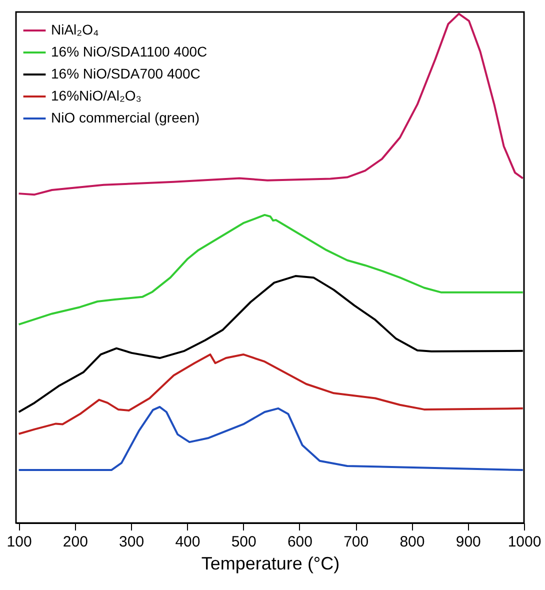 The width and height of the screenshot is (545, 590). Describe the element at coordinates (270, 564) in the screenshot. I see `x-axis-title: Temperature (°C)` at that location.